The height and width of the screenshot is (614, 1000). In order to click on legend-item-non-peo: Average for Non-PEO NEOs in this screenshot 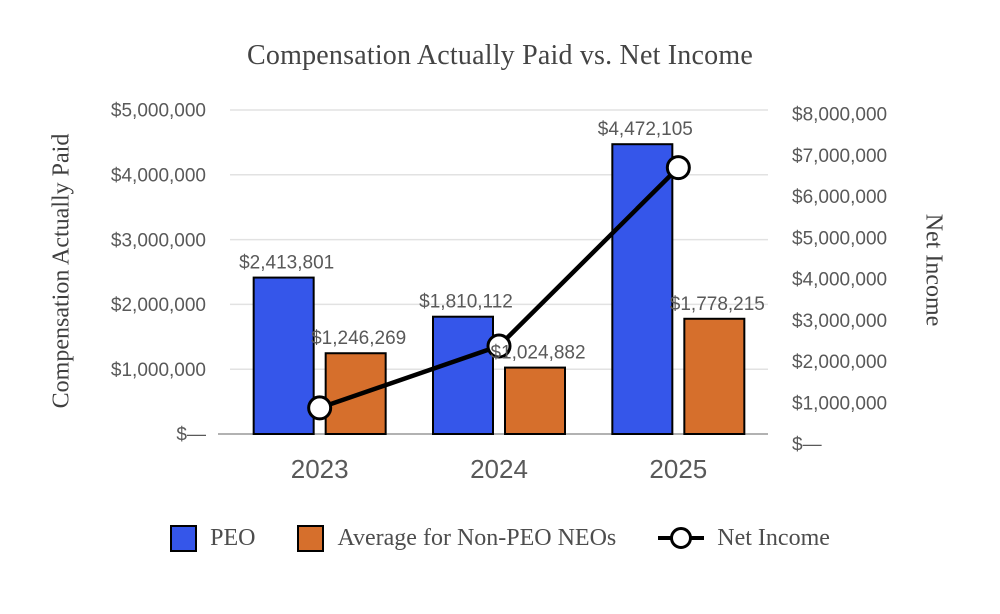, I will do `click(457, 538)`.